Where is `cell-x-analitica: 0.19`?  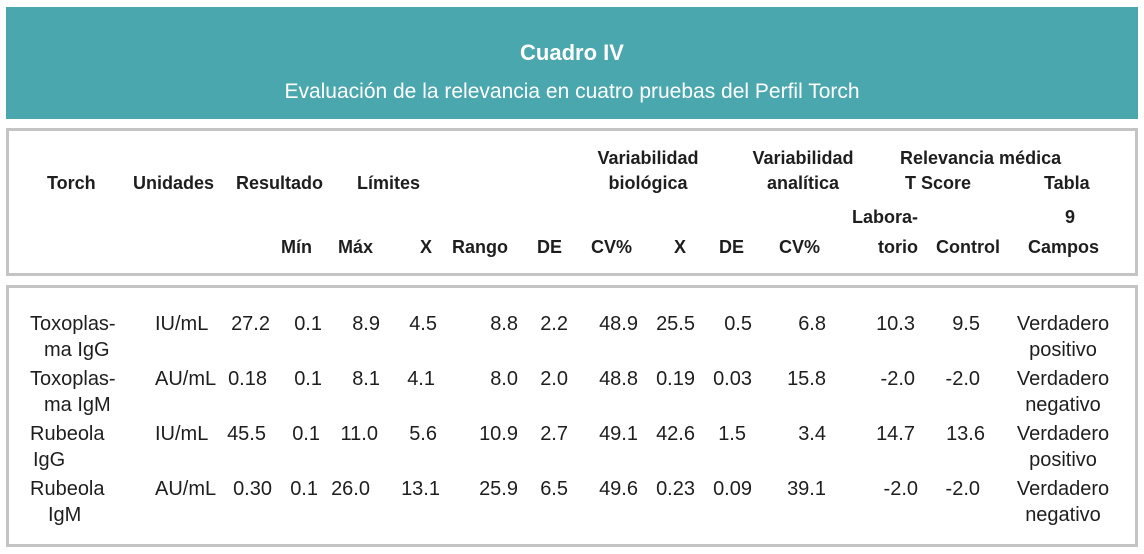 cell-x-analitica: 0.19 is located at coordinates (675, 379).